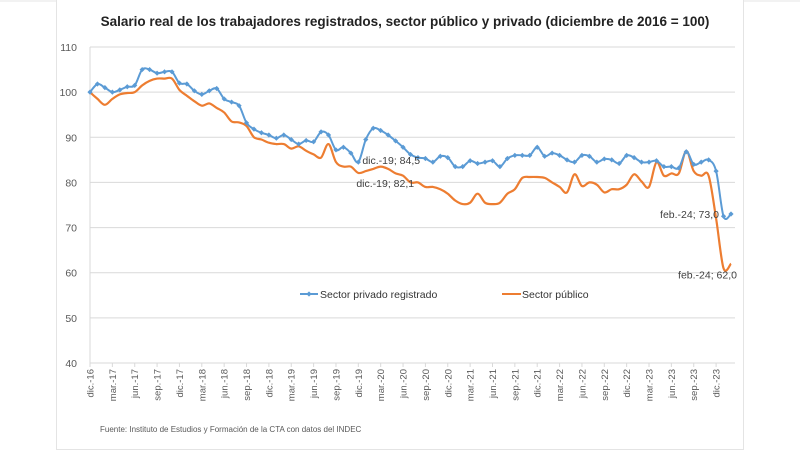 The image size is (800, 450). What do you see at coordinates (538, 383) in the screenshot?
I see `x-tick-label: dic.-21` at bounding box center [538, 383].